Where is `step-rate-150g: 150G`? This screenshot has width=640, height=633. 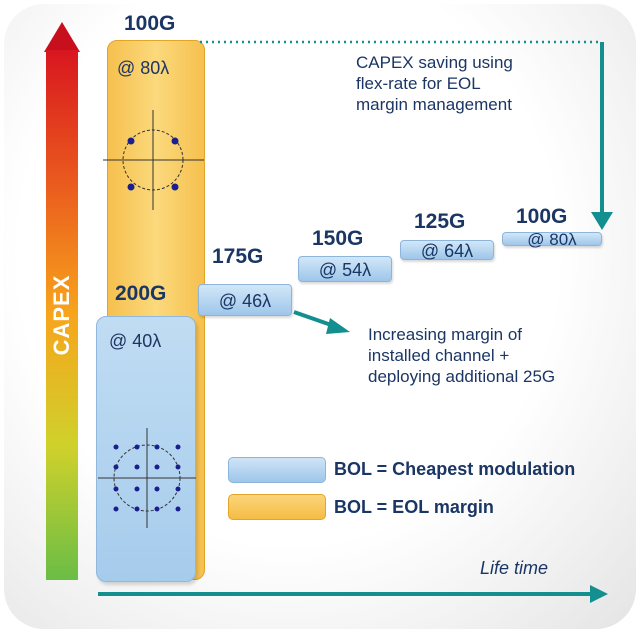
step-rate-150g: 150G is located at coordinates (338, 238).